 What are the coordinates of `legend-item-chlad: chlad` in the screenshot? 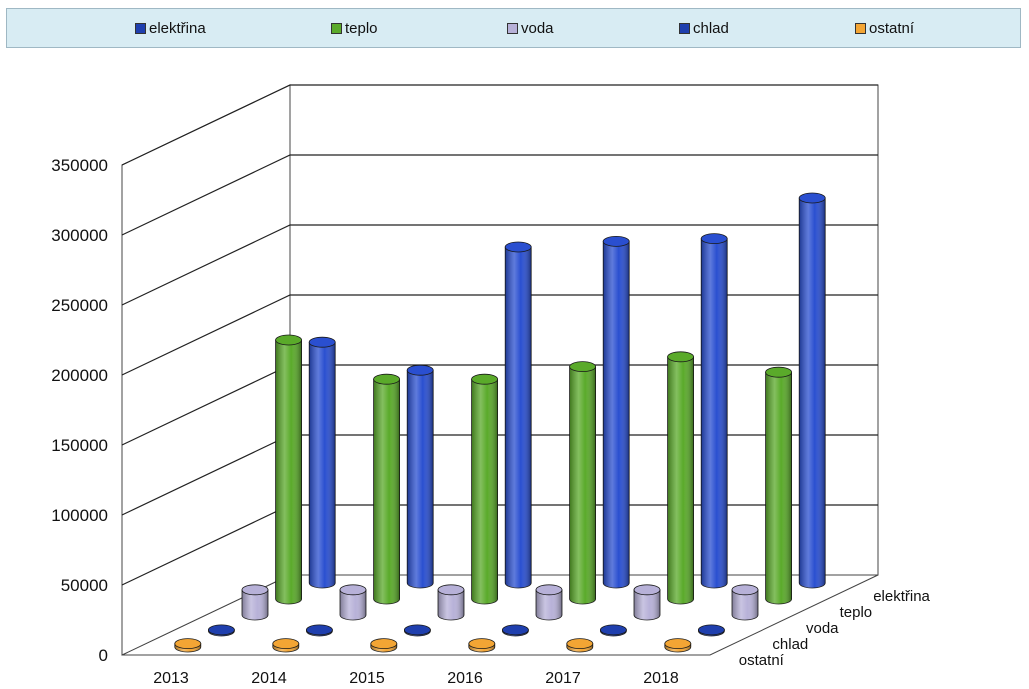 It's located at (704, 28).